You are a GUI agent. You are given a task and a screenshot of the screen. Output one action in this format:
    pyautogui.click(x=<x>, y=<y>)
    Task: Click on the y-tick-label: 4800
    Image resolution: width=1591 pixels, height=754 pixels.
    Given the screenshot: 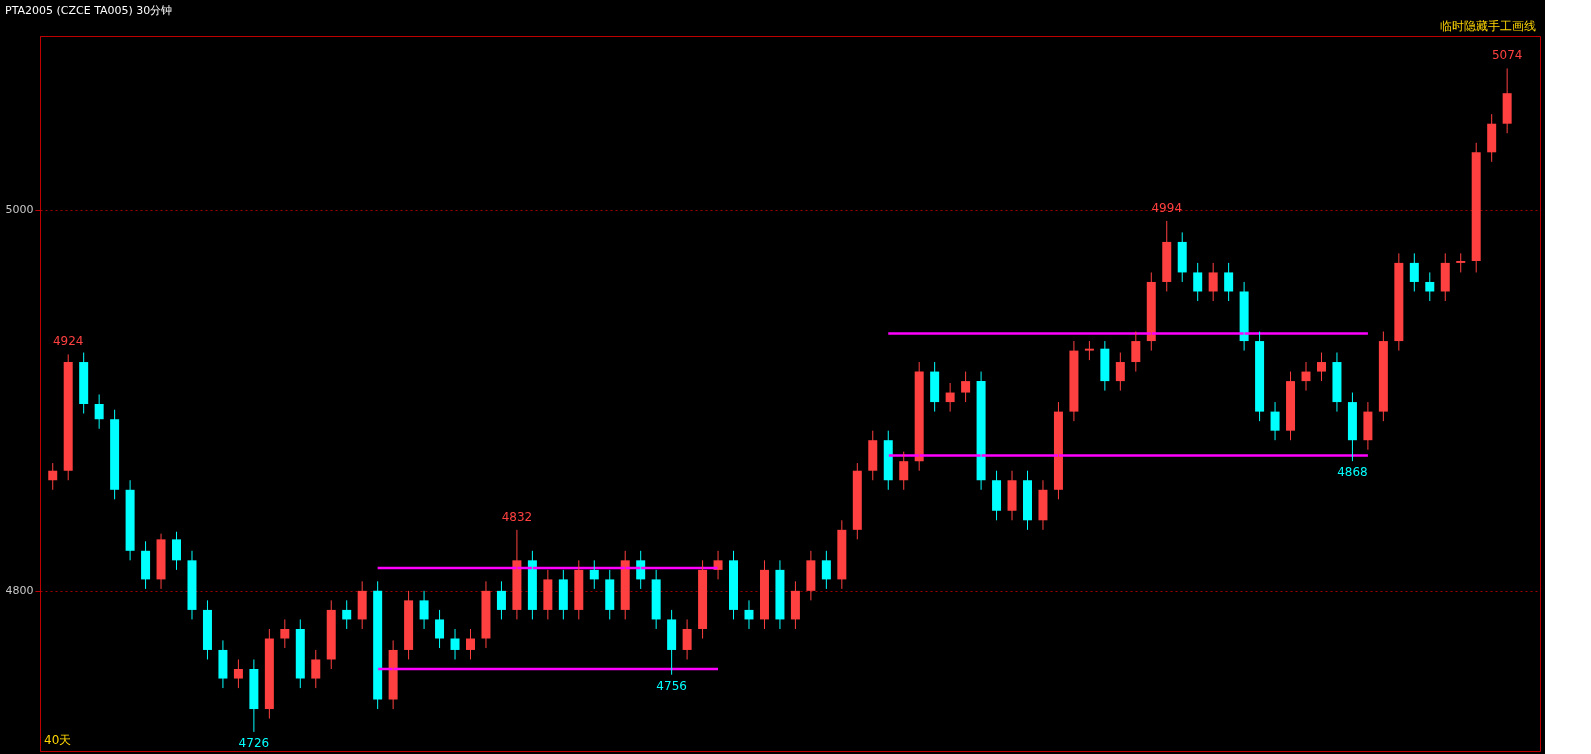 What is the action you would take?
    pyautogui.click(x=19, y=591)
    